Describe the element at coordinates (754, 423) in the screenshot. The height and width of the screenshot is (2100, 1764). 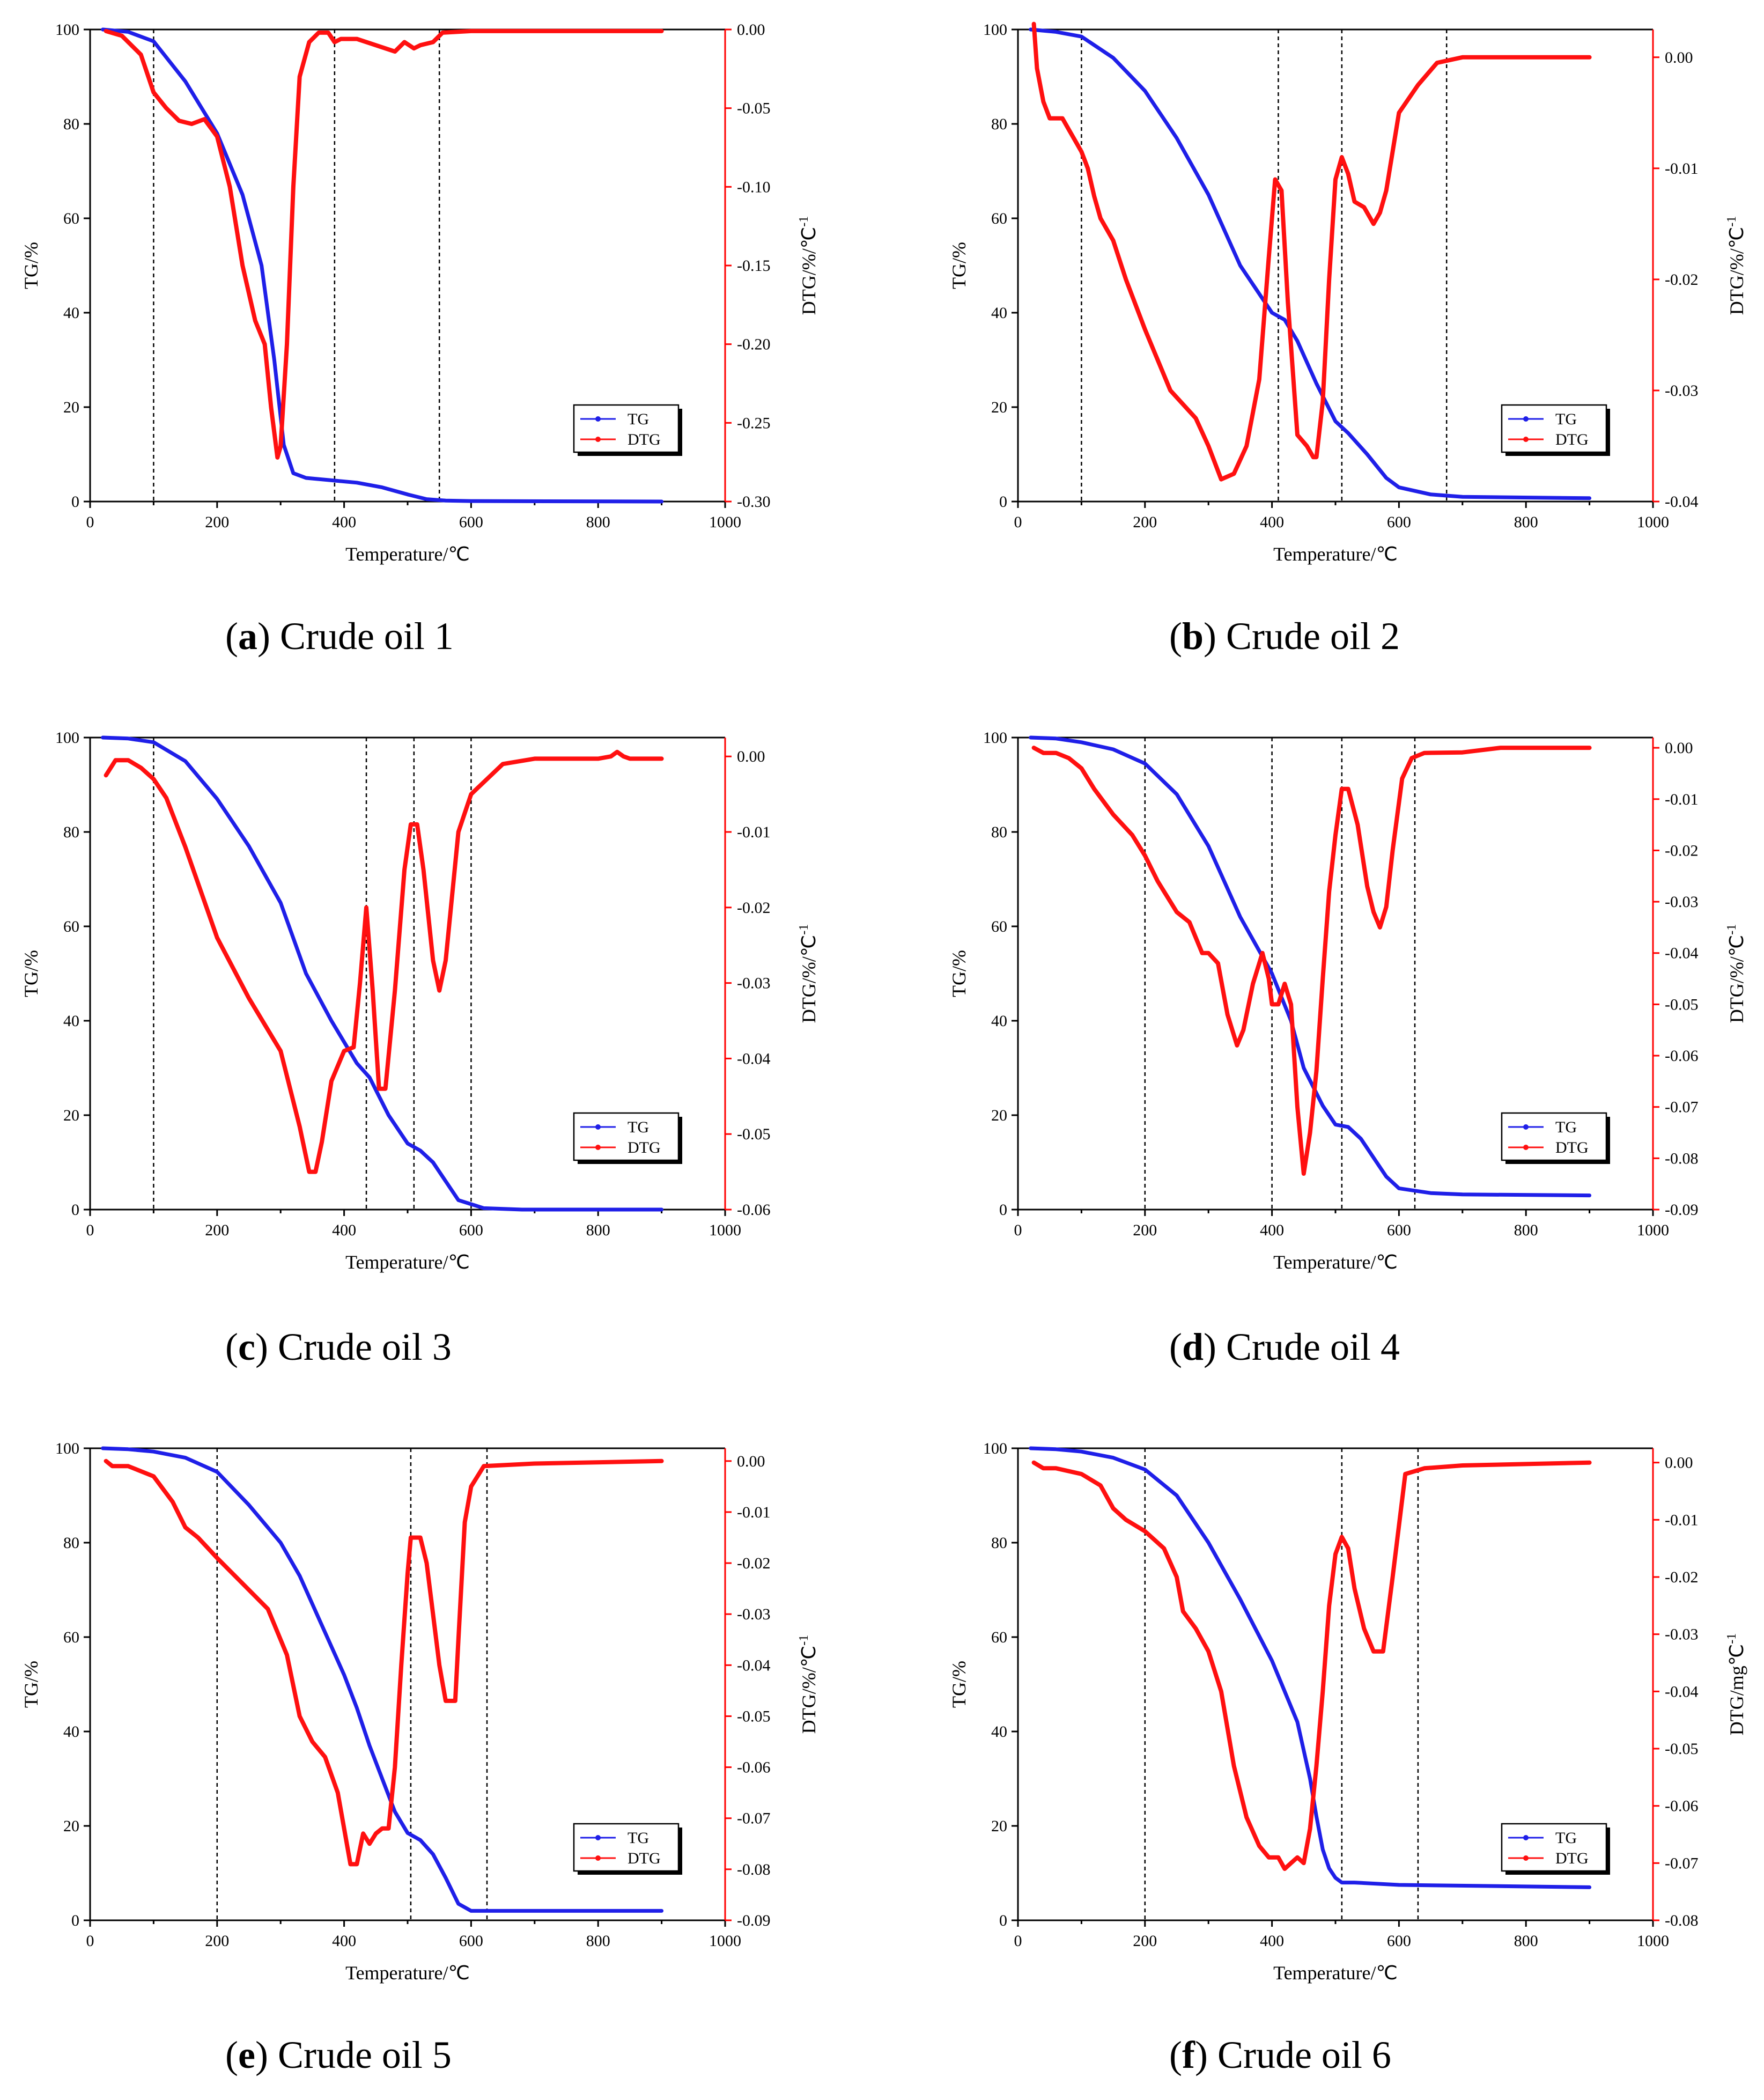
I see `right-y-tick-label: -0.25` at that location.